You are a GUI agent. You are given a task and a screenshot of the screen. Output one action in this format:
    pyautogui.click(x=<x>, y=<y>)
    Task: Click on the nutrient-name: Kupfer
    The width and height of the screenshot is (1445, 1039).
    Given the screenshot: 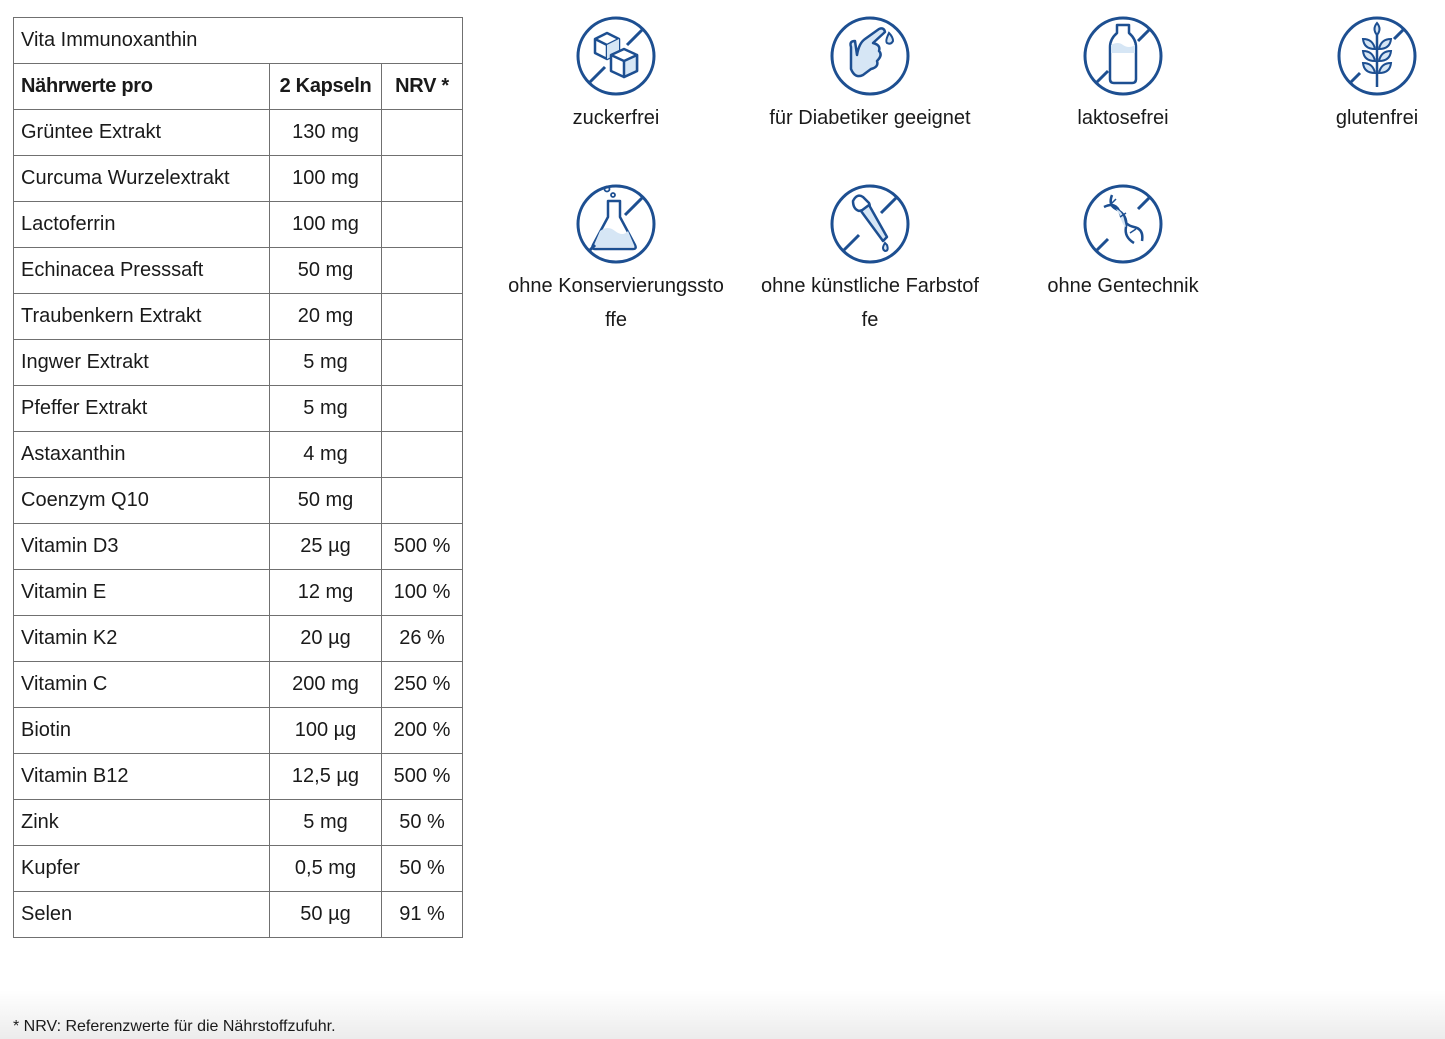 What is the action you would take?
    pyautogui.click(x=141, y=868)
    